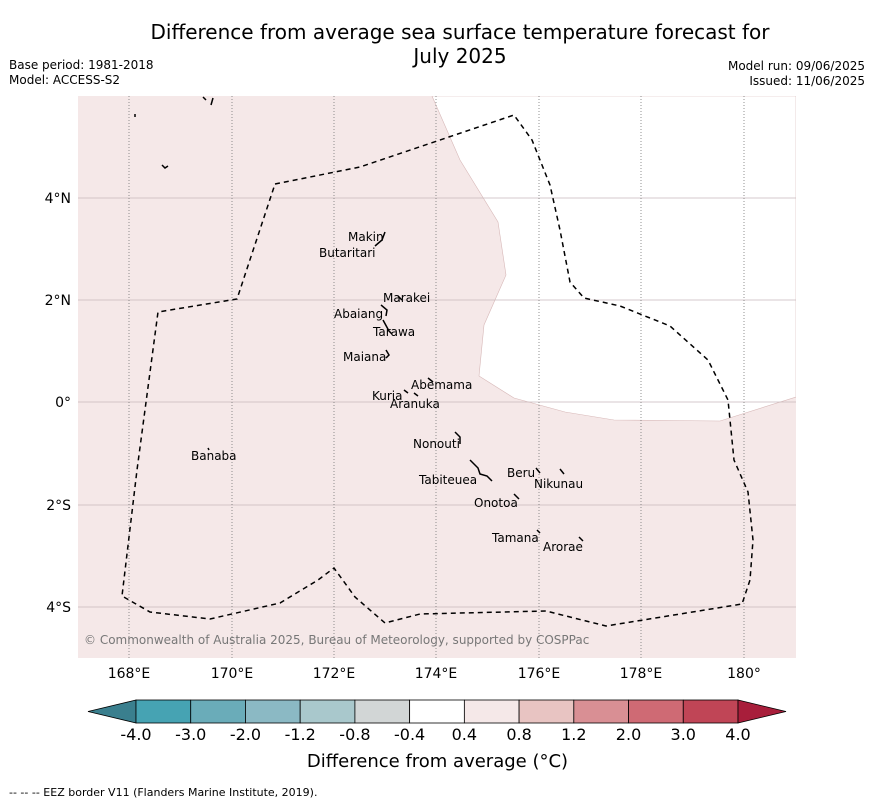 Image resolution: width=873 pixels, height=804 pixels. I want to click on island-label-marakei: Marakei, so click(406, 298).